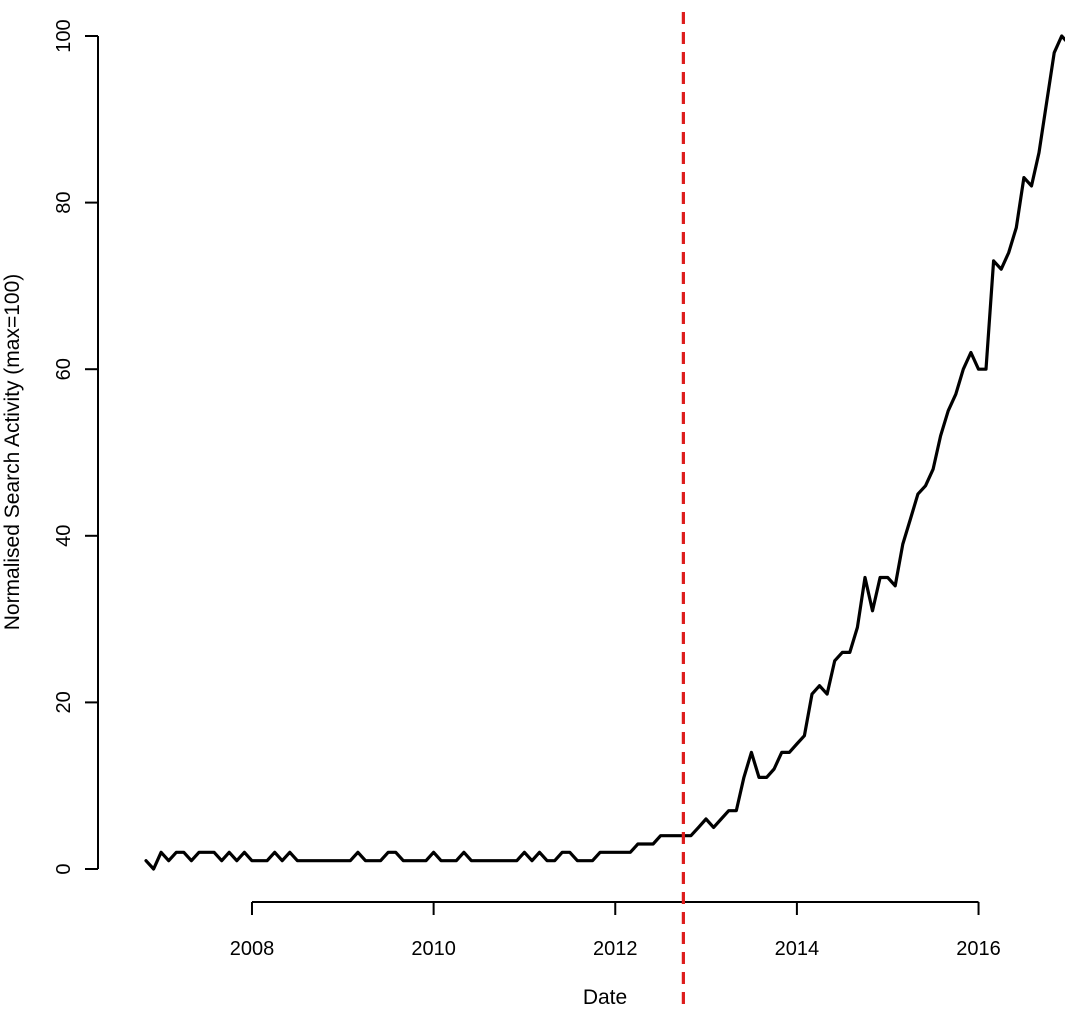  I want to click on y-axis-title: Normalised Search Activity (max=100), so click(12, 452).